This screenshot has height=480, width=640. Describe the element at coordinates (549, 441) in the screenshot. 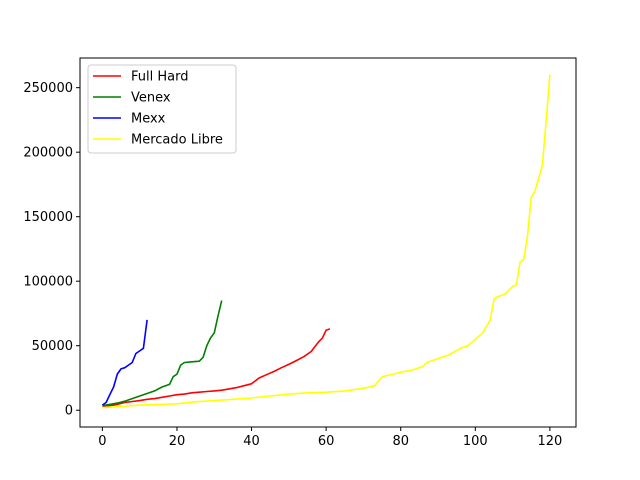

I see `x-tick-label-6: 120` at that location.